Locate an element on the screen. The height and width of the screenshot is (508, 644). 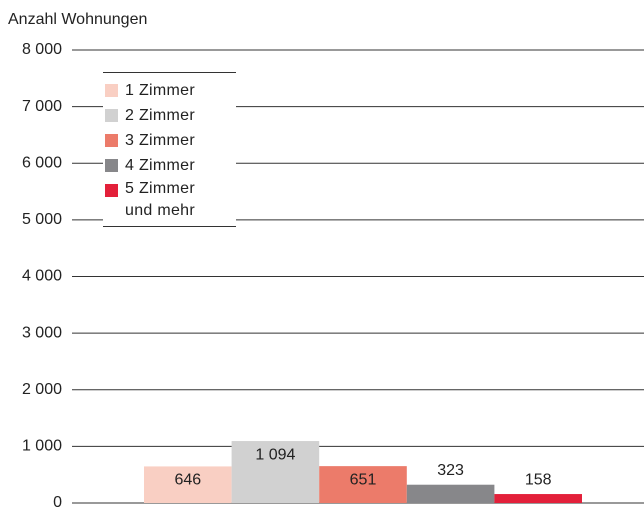
legend-item: 3 Zimmer is located at coordinates (164, 140).